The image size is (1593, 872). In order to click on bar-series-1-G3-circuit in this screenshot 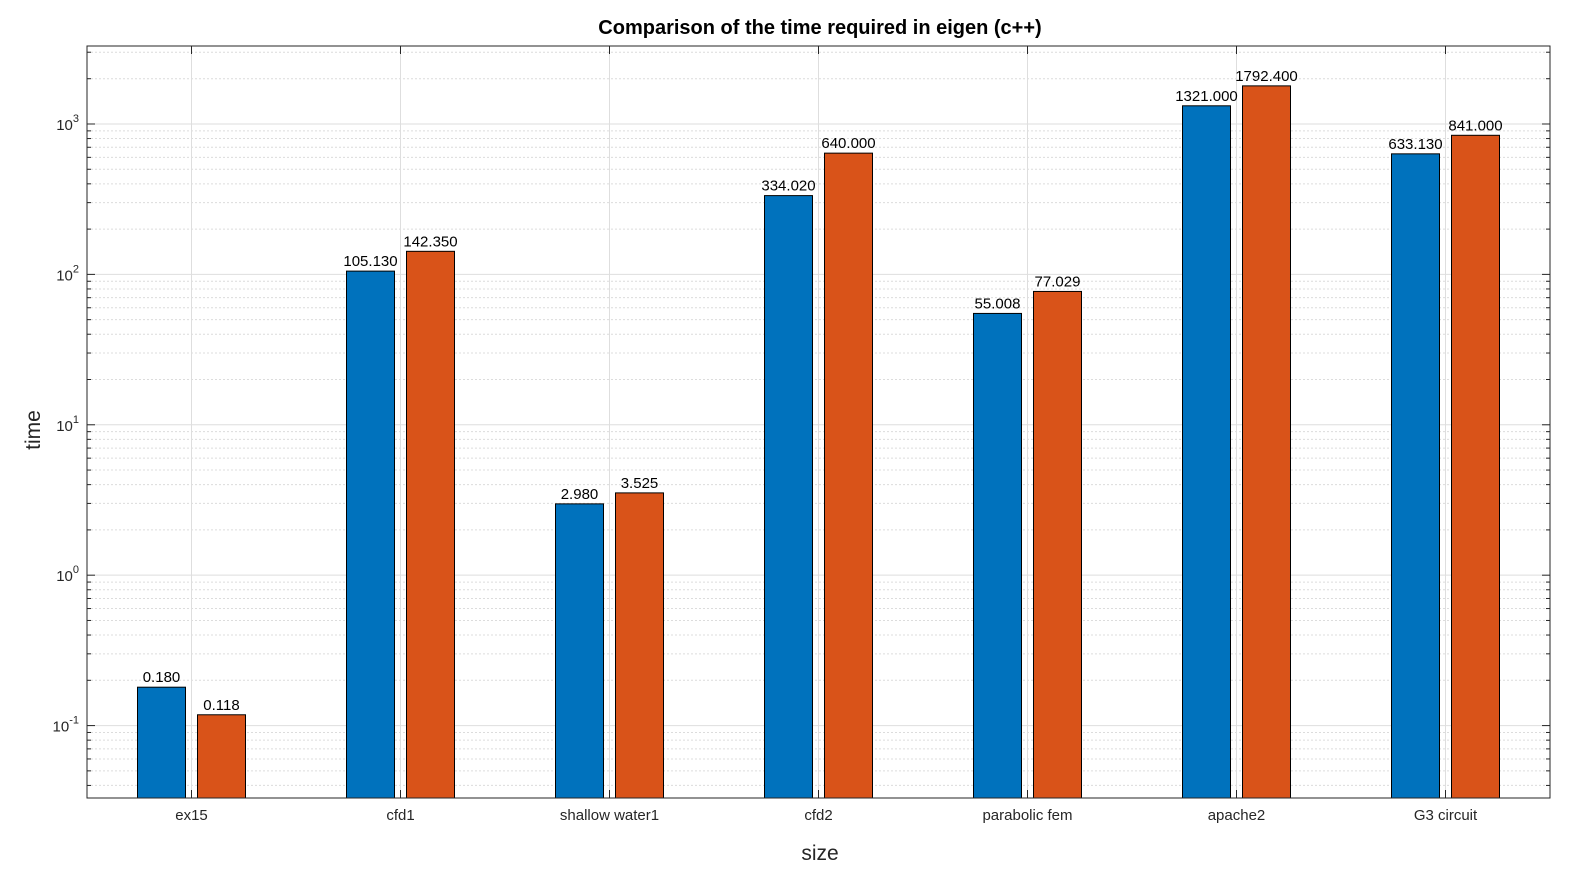, I will do `click(1415, 476)`.